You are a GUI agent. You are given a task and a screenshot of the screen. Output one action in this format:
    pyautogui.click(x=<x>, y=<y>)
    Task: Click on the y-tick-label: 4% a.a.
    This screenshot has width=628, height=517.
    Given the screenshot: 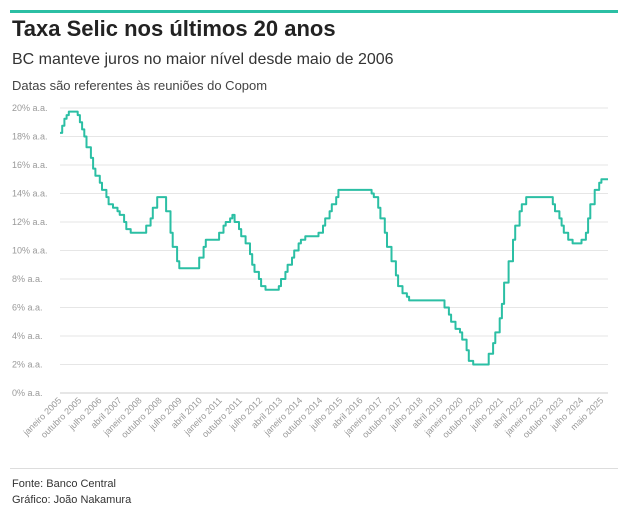 What is the action you would take?
    pyautogui.click(x=27, y=336)
    